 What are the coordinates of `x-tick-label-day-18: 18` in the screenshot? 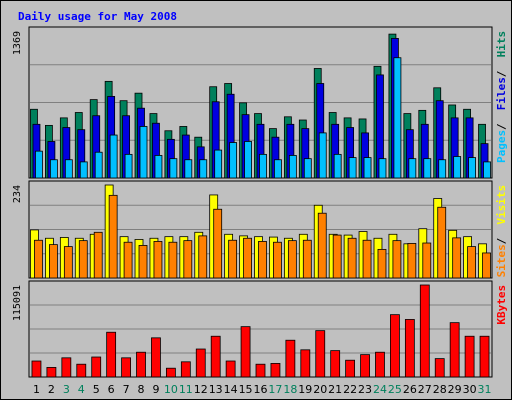 It's located at (290, 389).